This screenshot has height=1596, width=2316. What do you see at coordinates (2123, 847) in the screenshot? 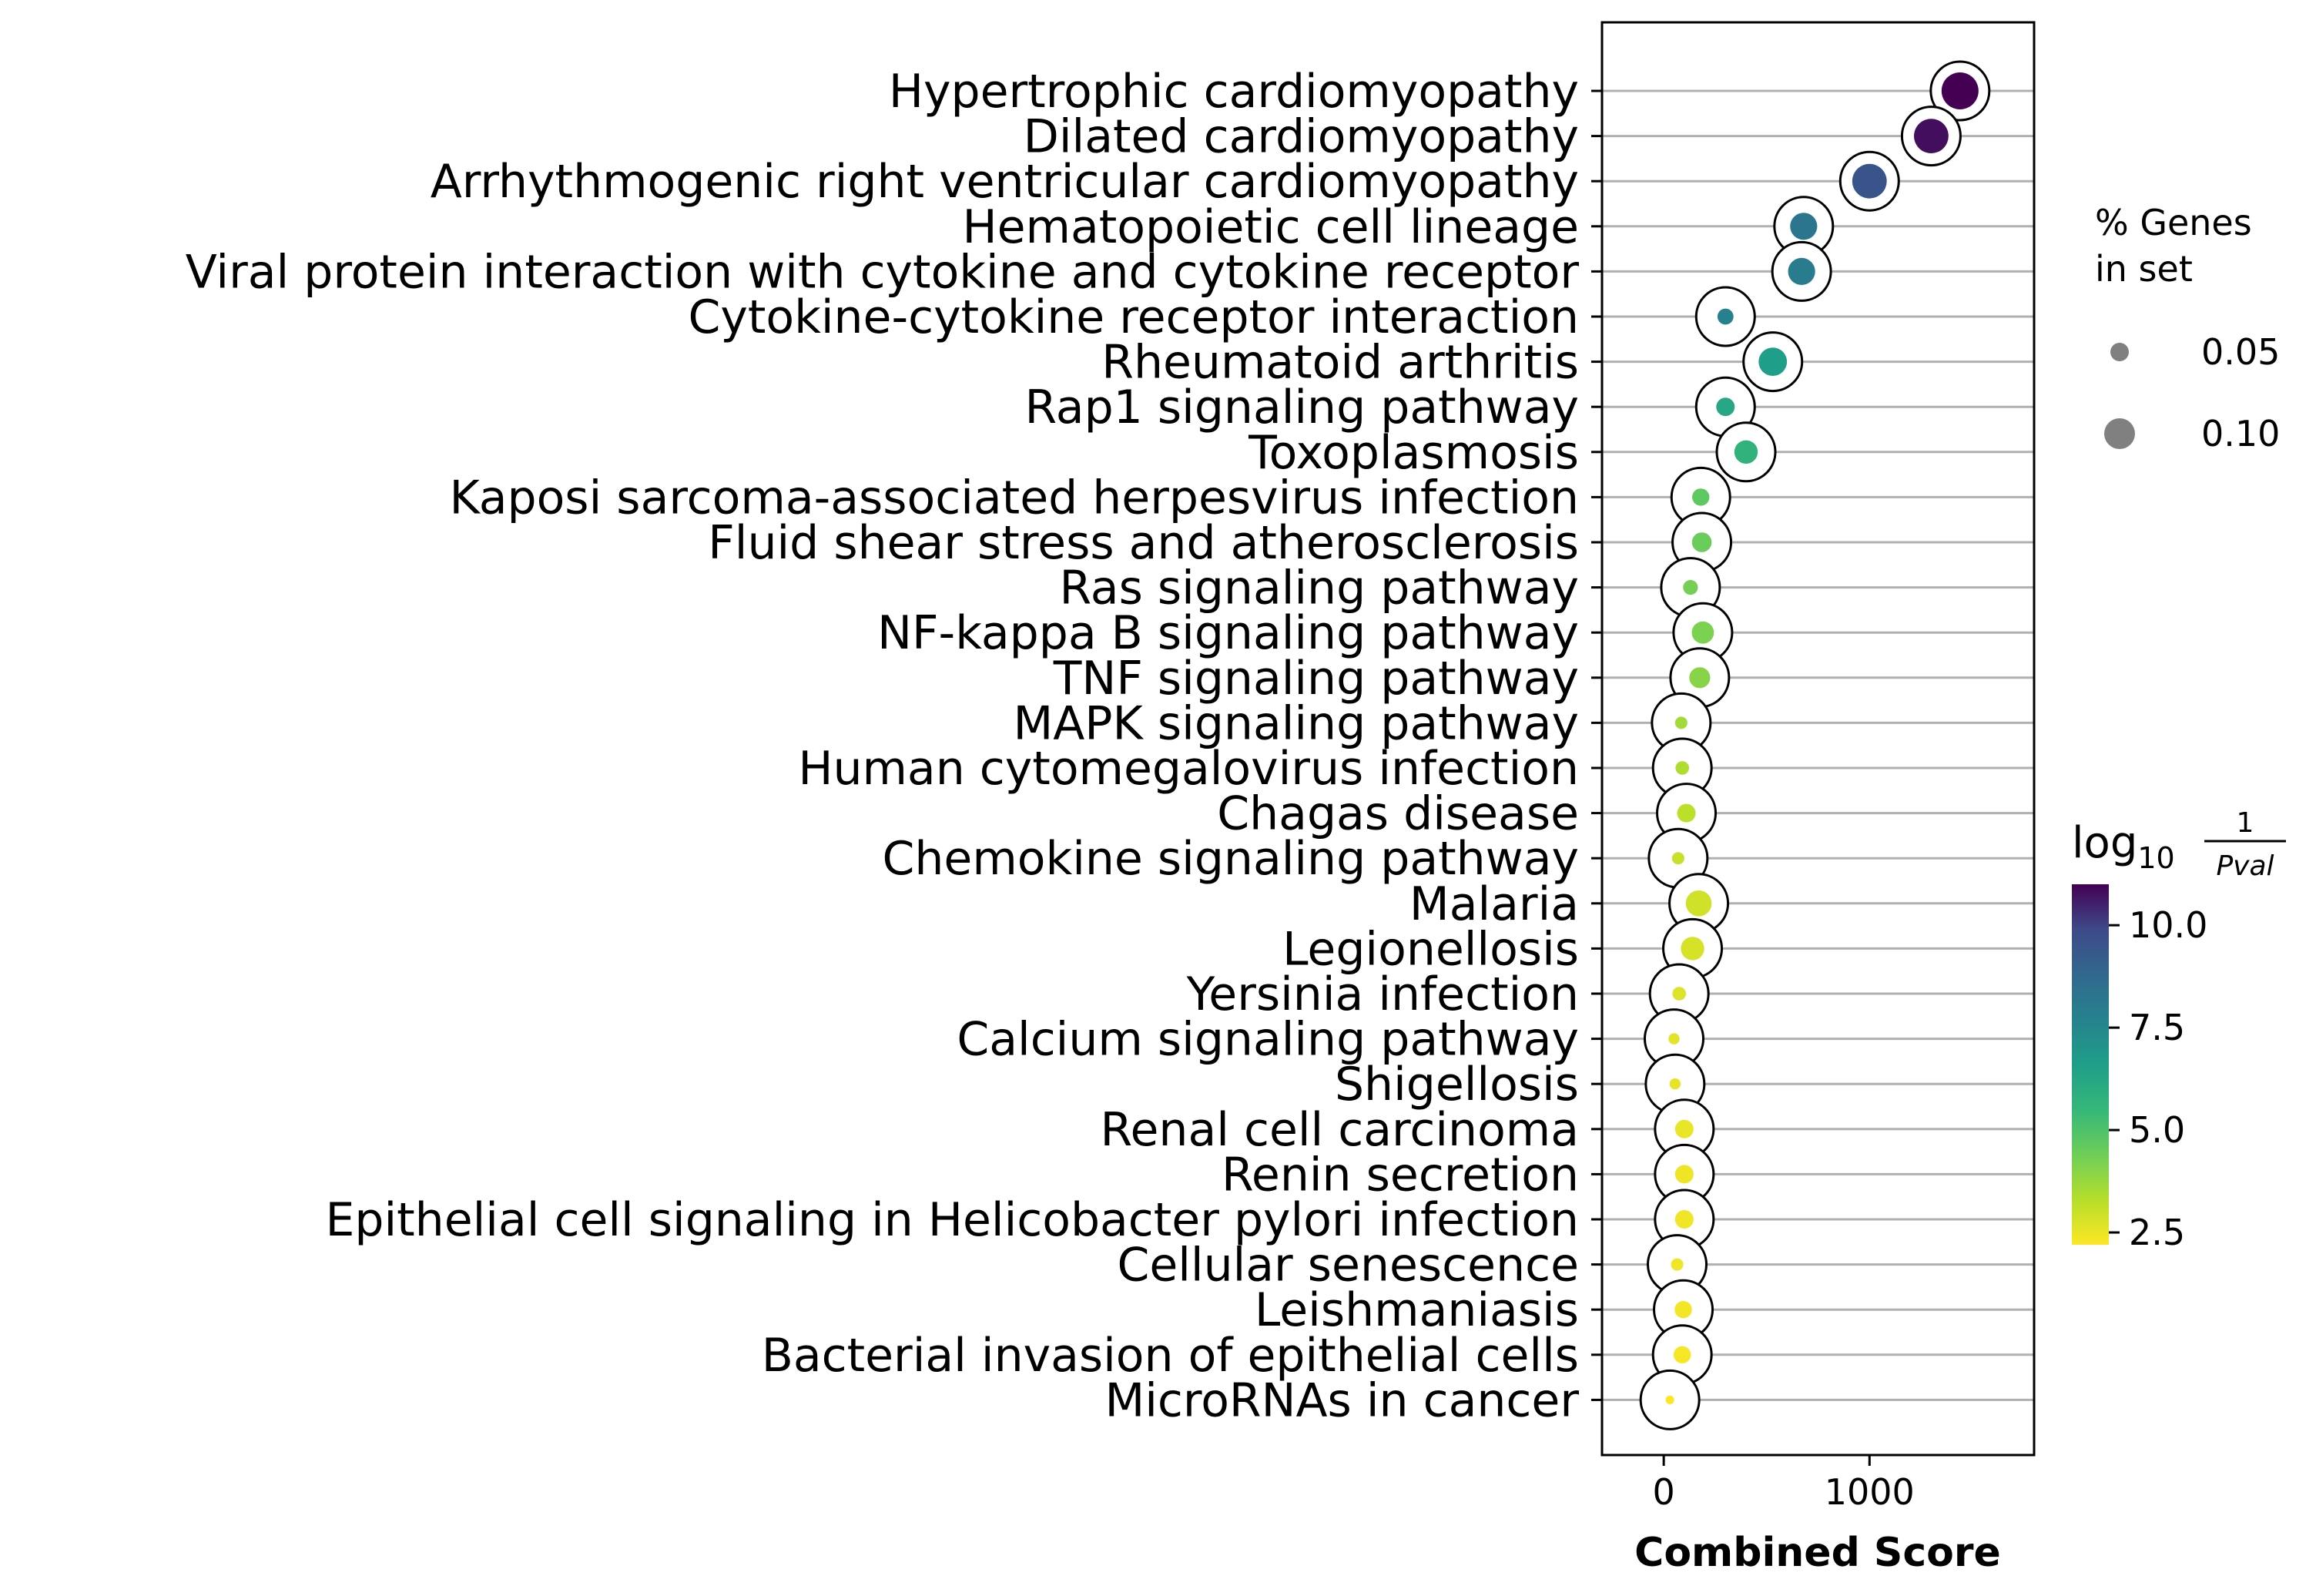
I see `colorbar-title: log10` at bounding box center [2123, 847].